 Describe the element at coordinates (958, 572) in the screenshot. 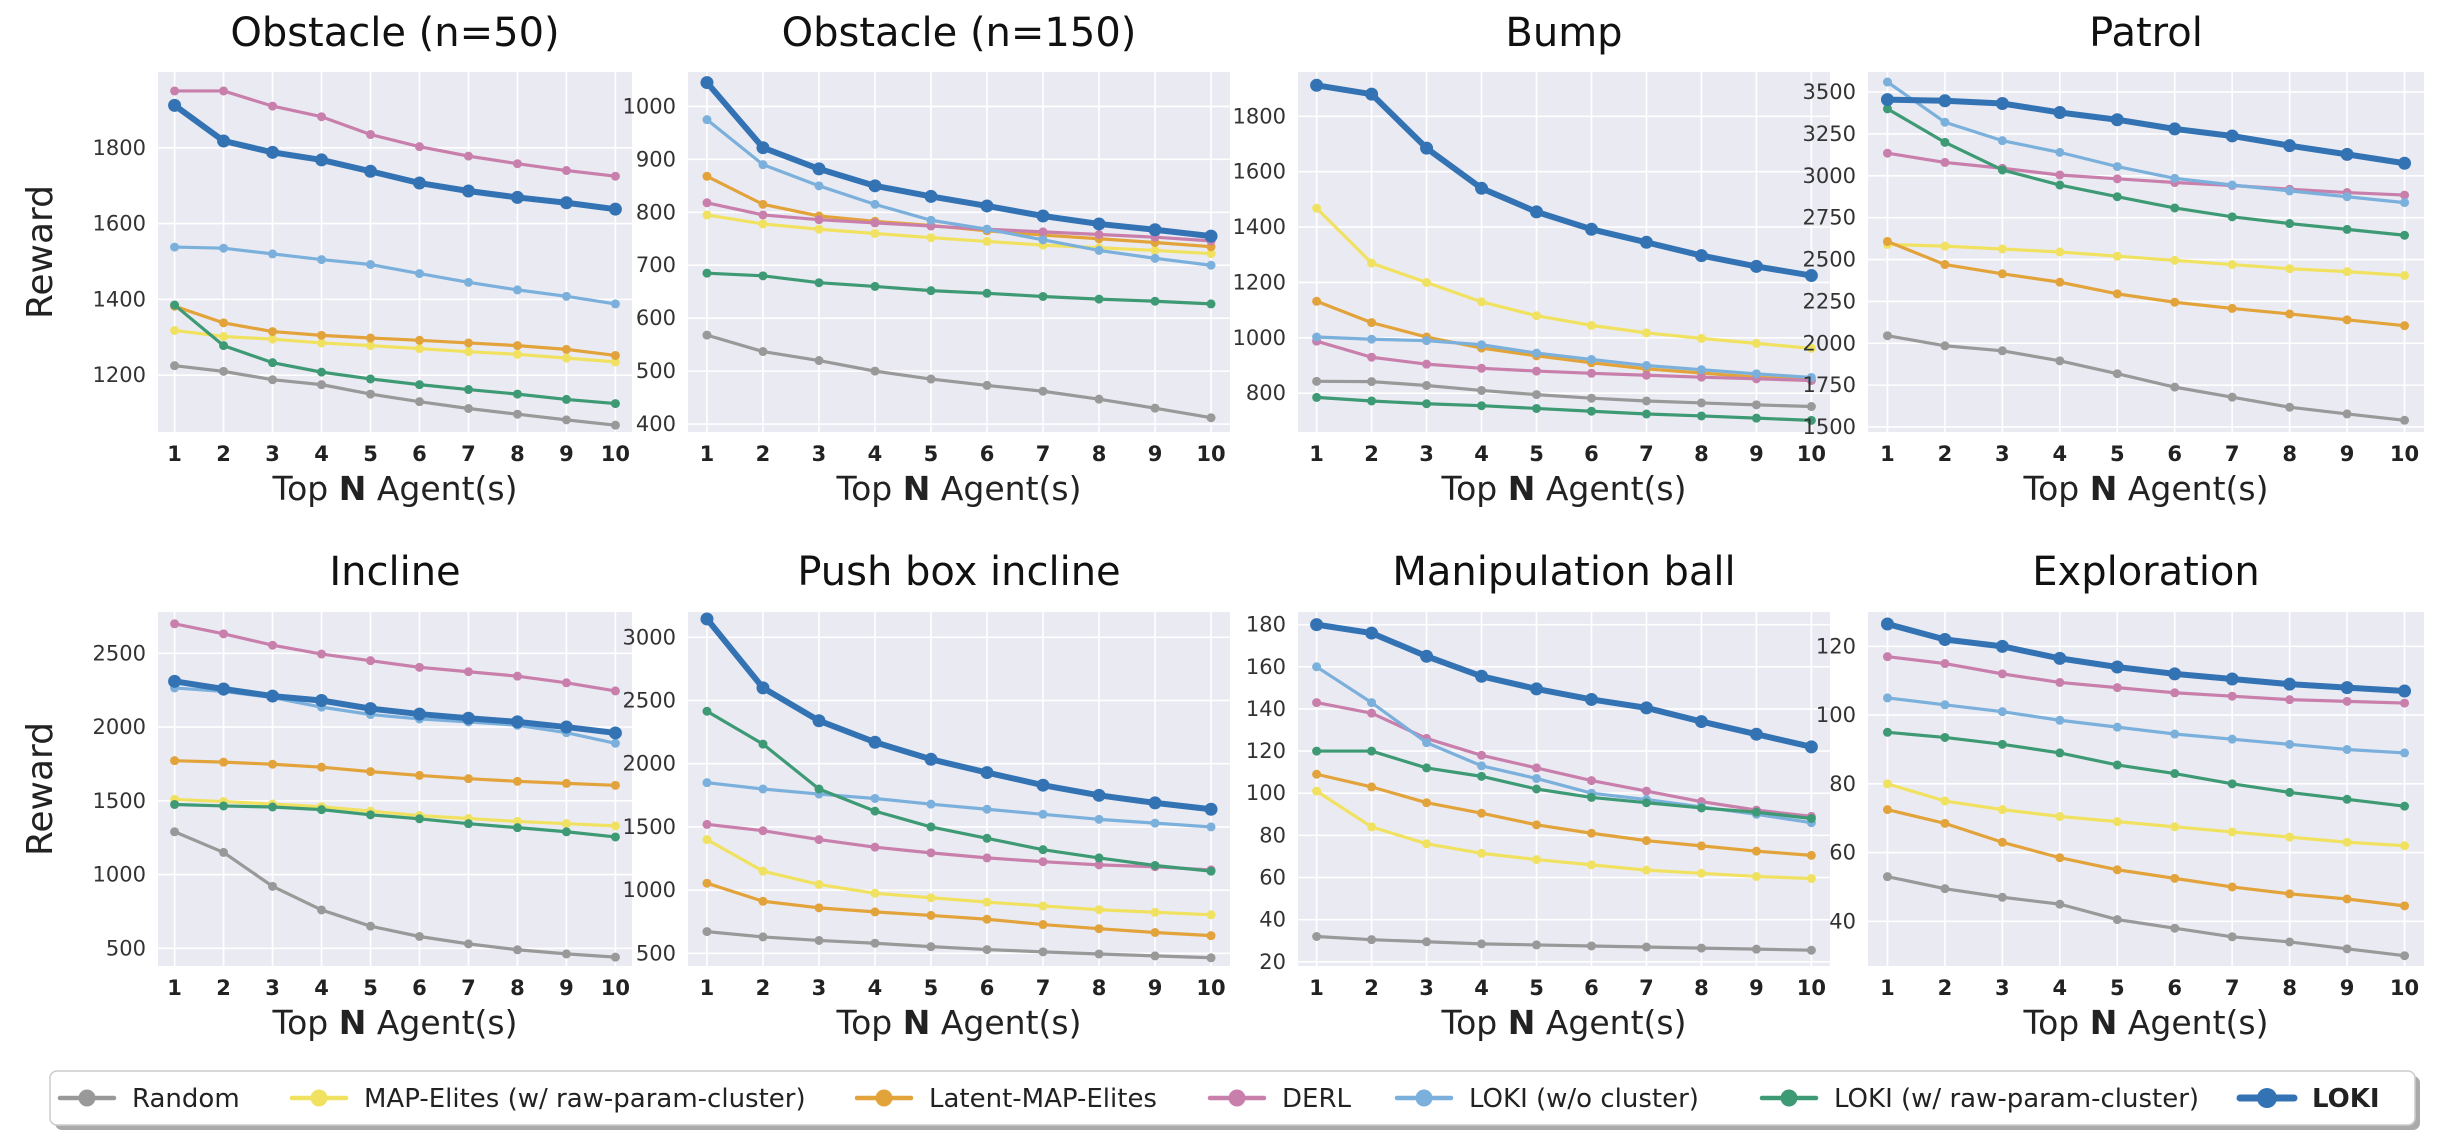

I see `subplot-title: Push box incline` at that location.